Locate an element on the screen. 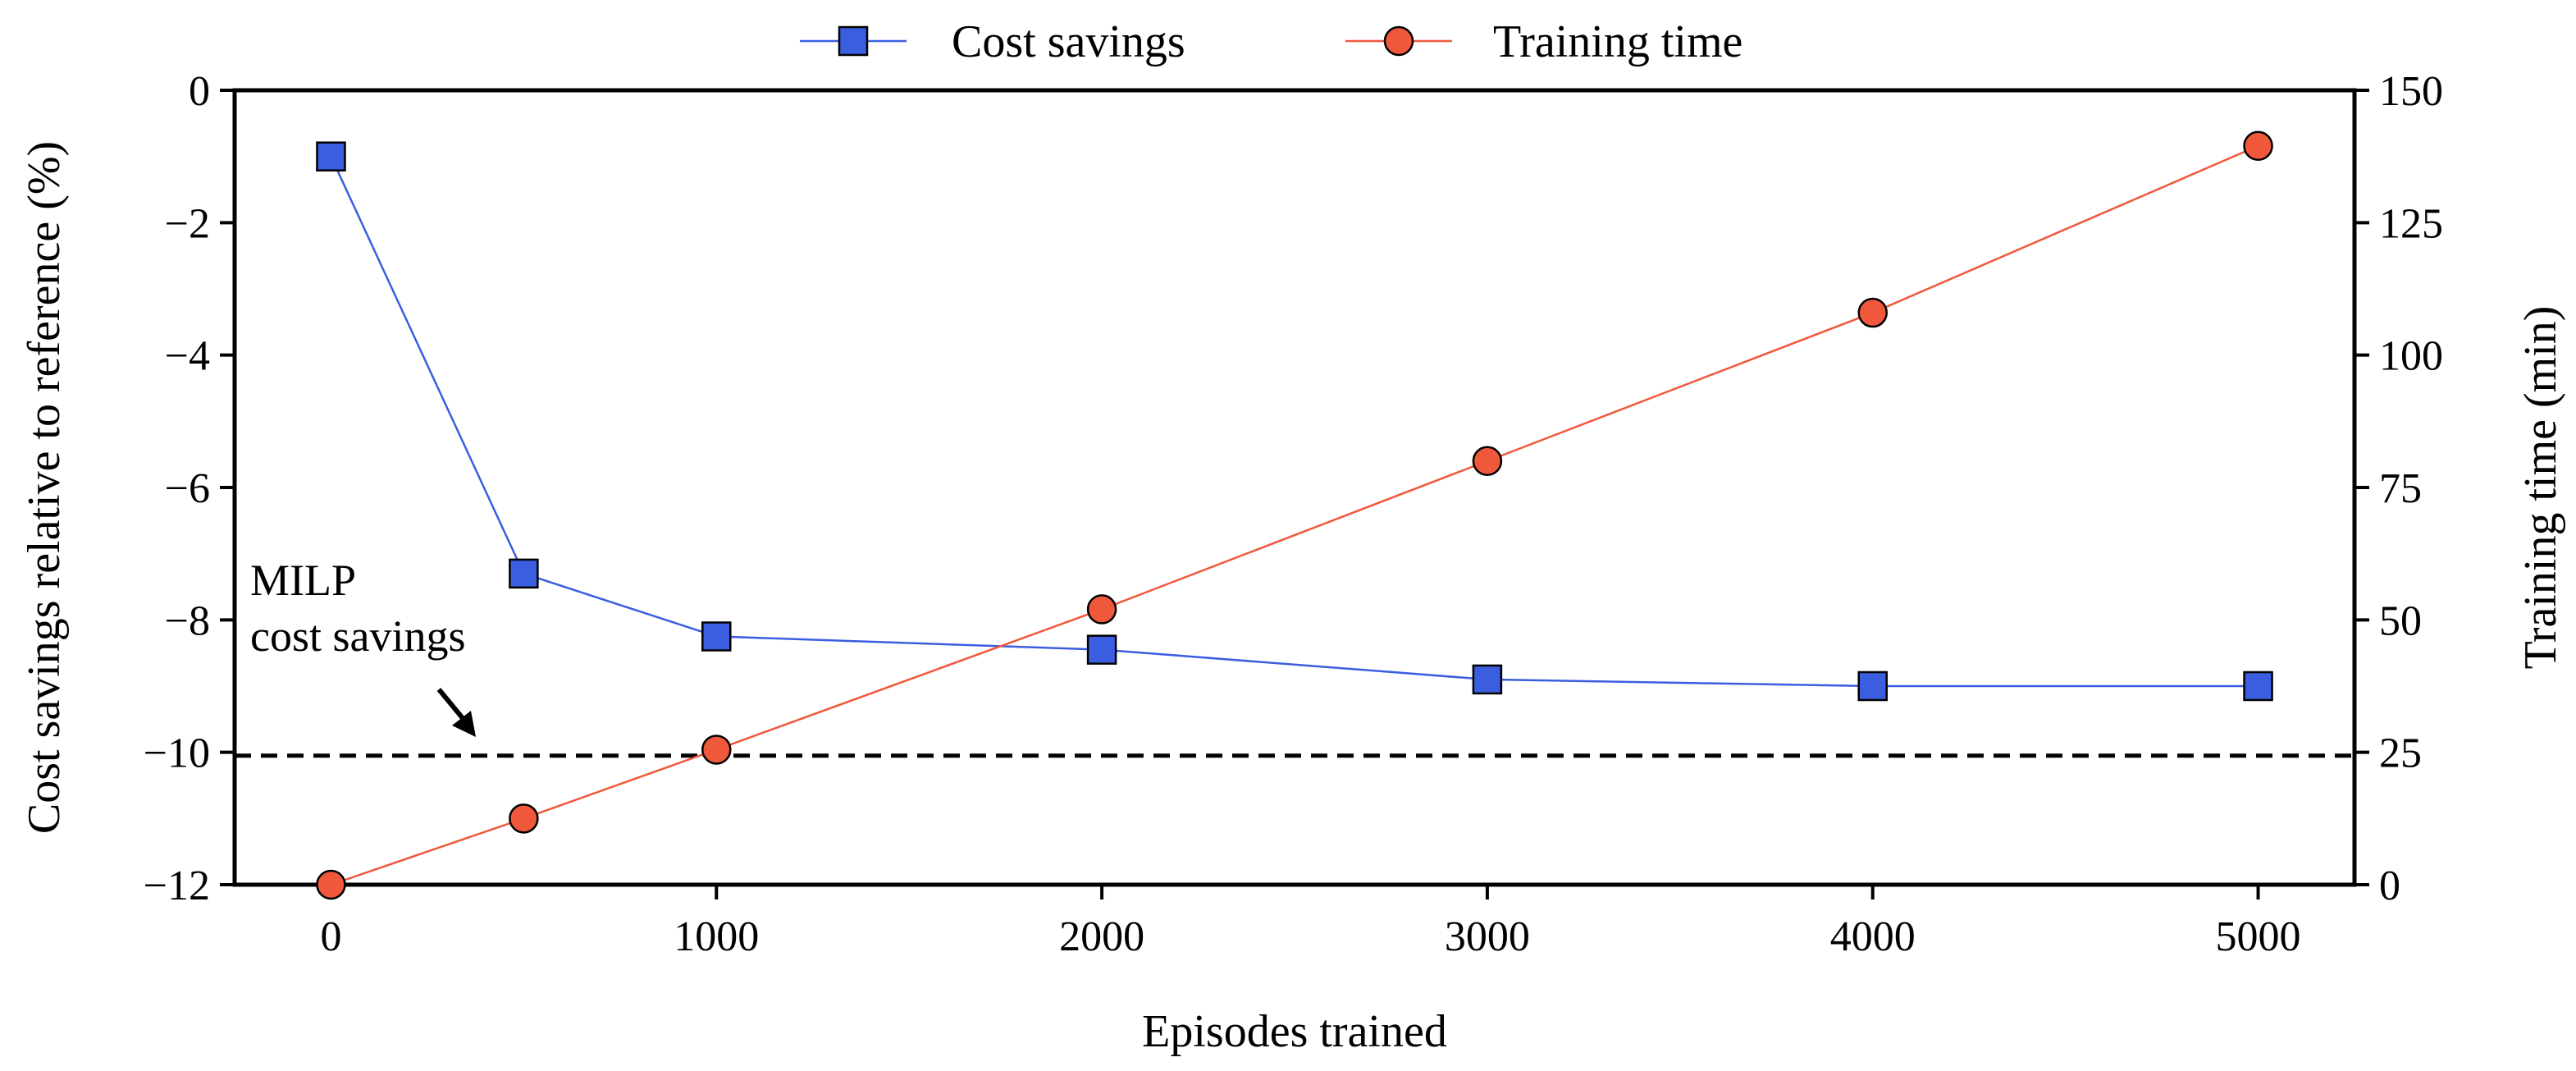  milp-annotation: MILP cost savings is located at coordinates (363, 646).